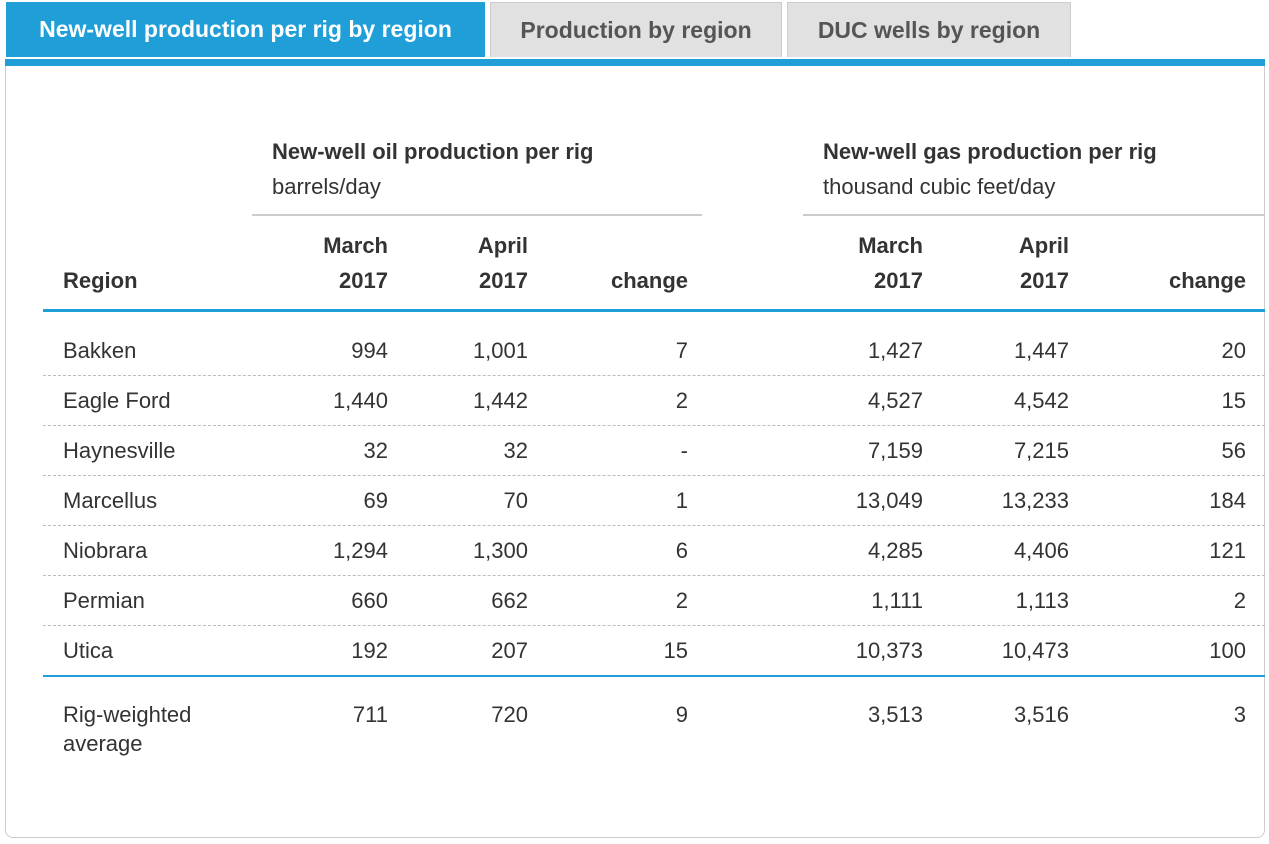 This screenshot has height=844, width=1269. What do you see at coordinates (88, 650) in the screenshot?
I see `row-region: Utica` at bounding box center [88, 650].